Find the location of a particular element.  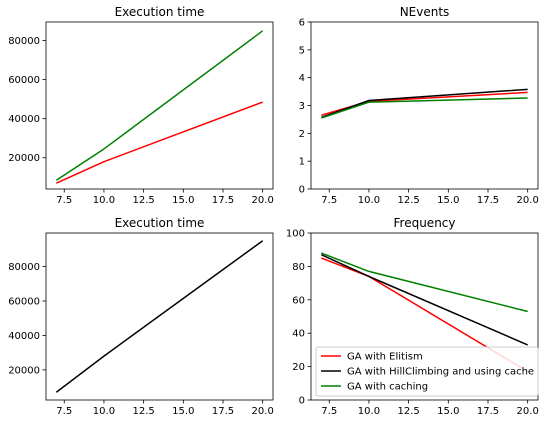

y-tick-label: 5 is located at coordinates (302, 50).